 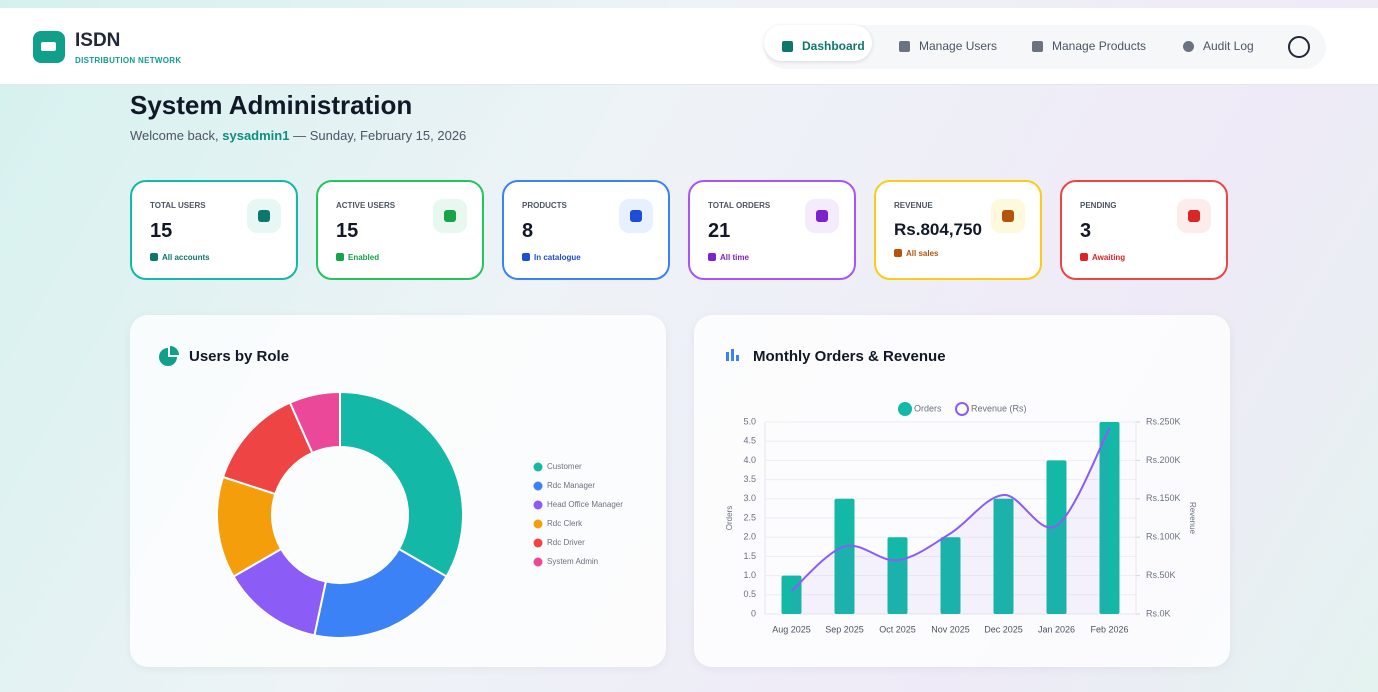 I want to click on y2-tick-label: Rs.0K, so click(x=1158, y=613).